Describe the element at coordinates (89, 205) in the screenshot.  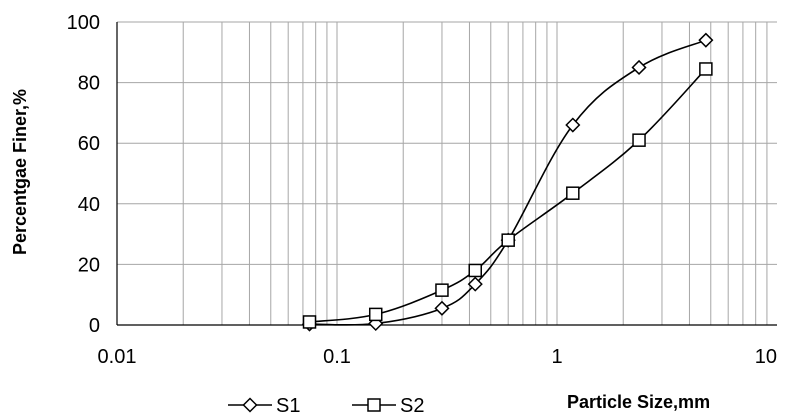
I see `y-tick-label: 40` at that location.